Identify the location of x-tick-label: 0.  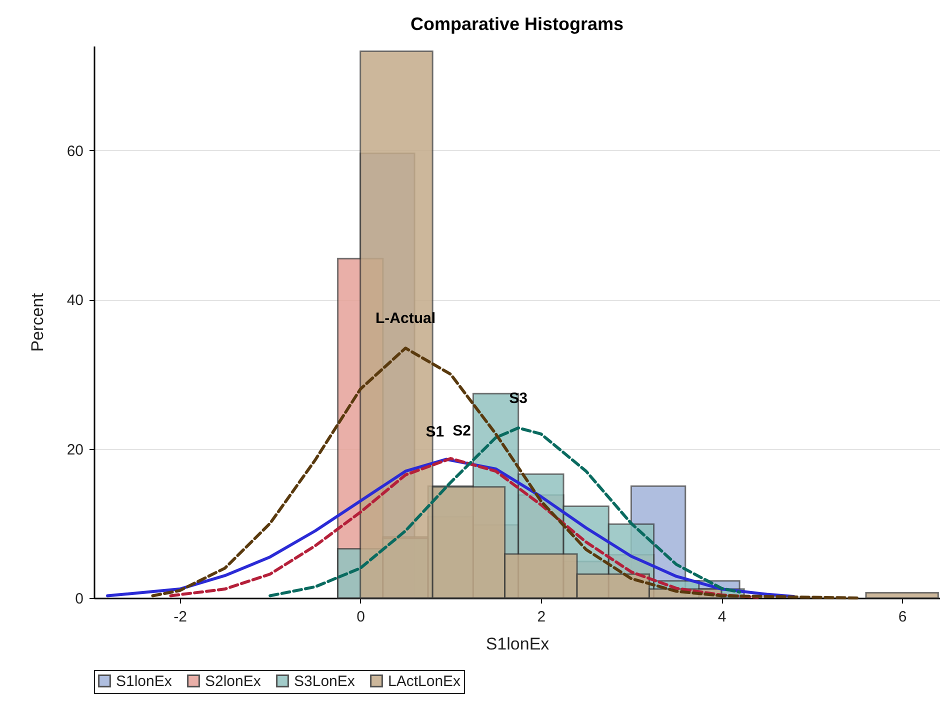
(361, 617).